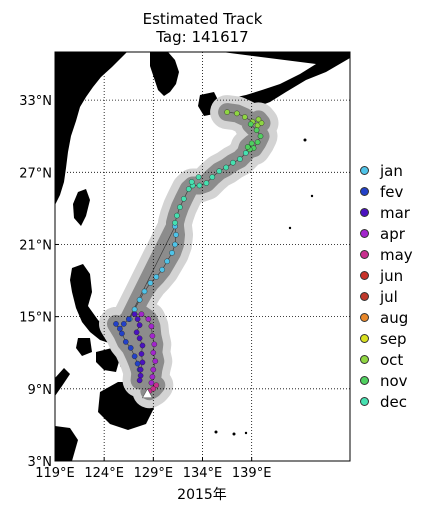  What do you see at coordinates (386, 275) in the screenshot?
I see `legend-item-jun: jun` at bounding box center [386, 275].